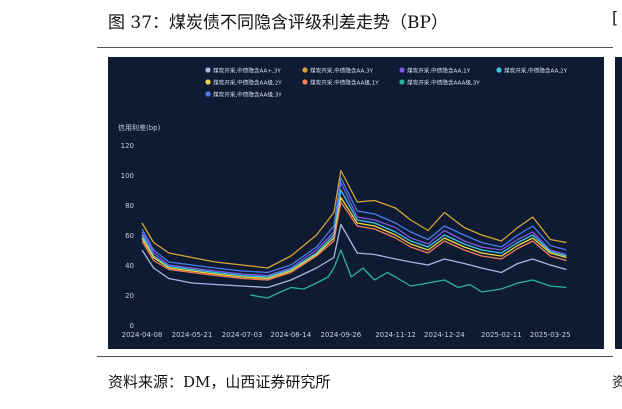 This screenshot has width=622, height=409. I want to click on y-tick-label: 60, so click(129, 236).